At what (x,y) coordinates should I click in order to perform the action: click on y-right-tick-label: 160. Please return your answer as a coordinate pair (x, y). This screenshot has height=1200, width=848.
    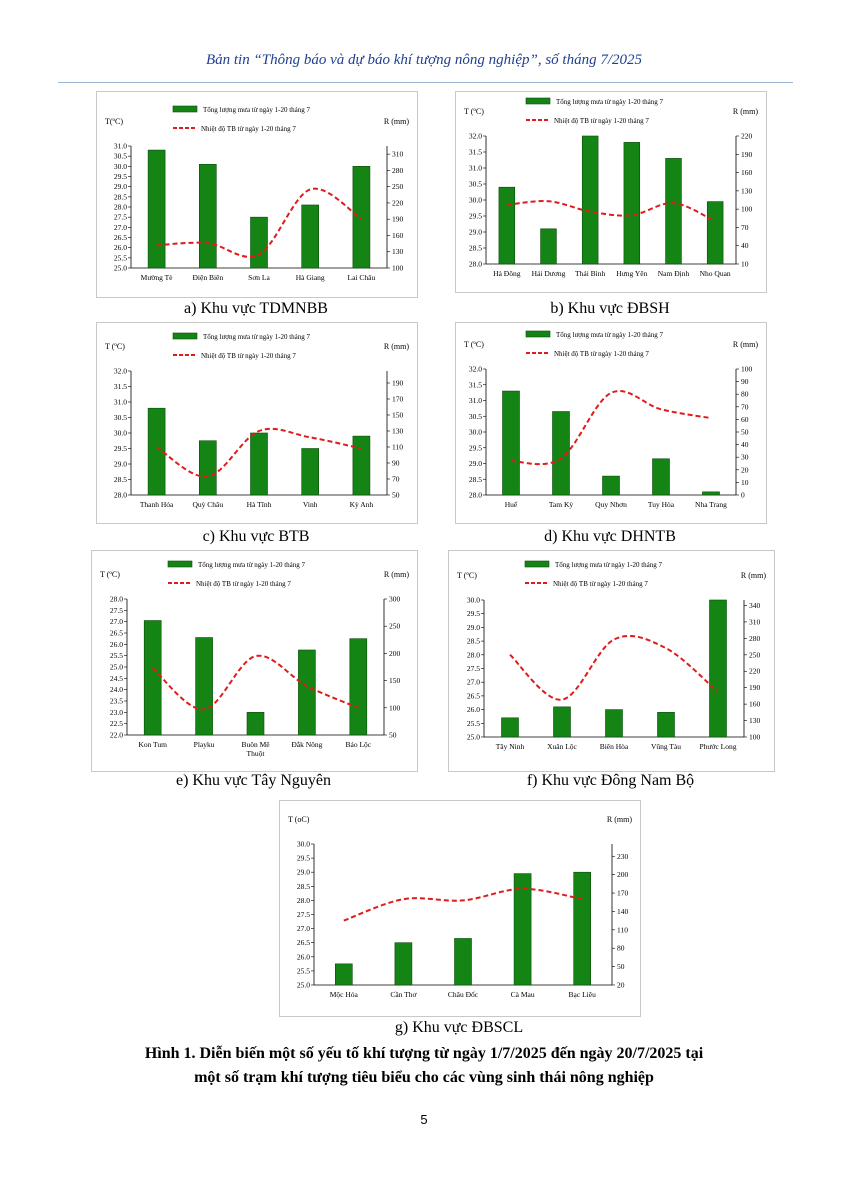
    Looking at the image, I should click on (747, 172).